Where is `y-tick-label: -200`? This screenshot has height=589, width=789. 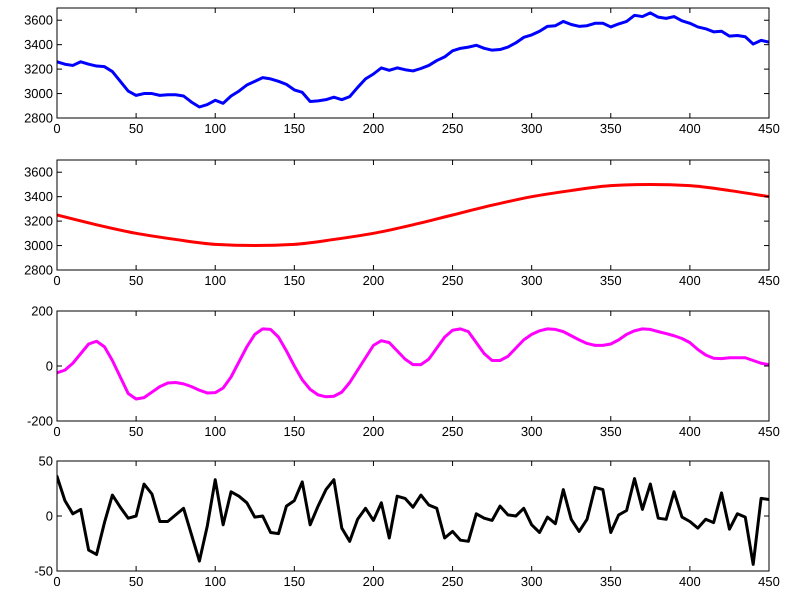 y-tick-label: -200 is located at coordinates (39, 421).